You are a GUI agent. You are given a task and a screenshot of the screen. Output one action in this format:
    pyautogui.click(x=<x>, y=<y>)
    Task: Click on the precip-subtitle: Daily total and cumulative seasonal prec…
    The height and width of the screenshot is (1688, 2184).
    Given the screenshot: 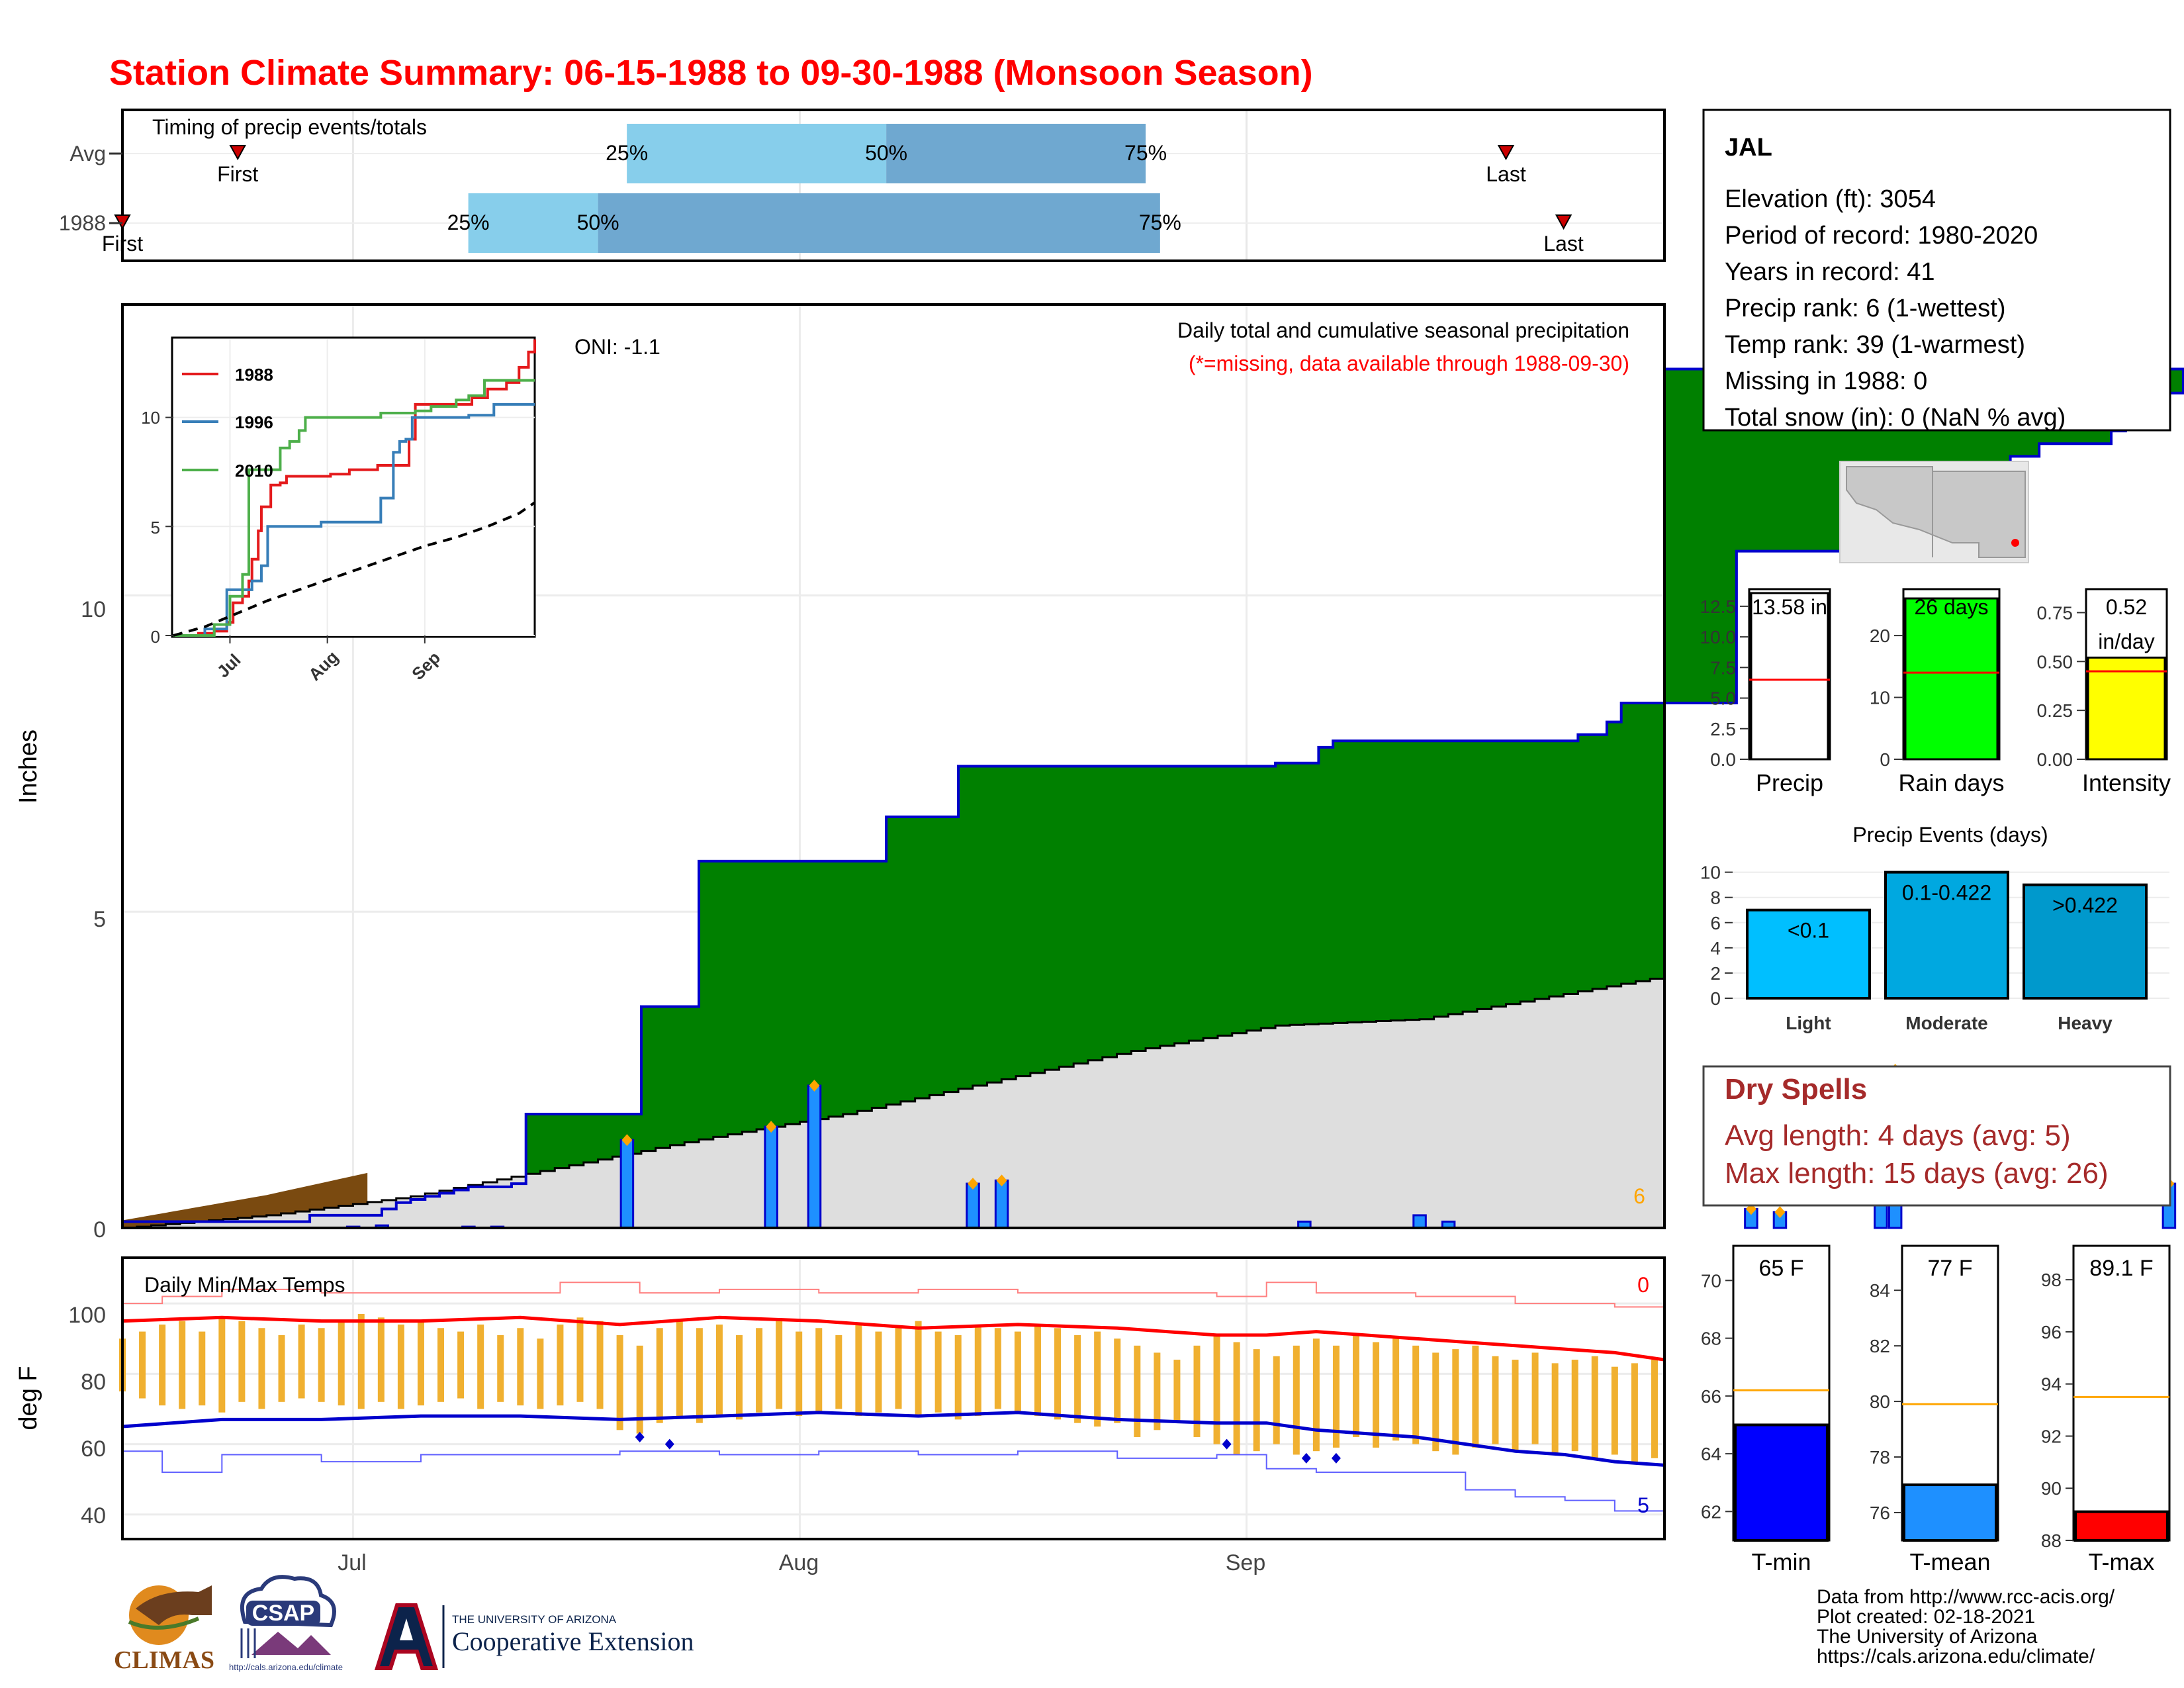 What is the action you would take?
    pyautogui.click(x=1403, y=330)
    